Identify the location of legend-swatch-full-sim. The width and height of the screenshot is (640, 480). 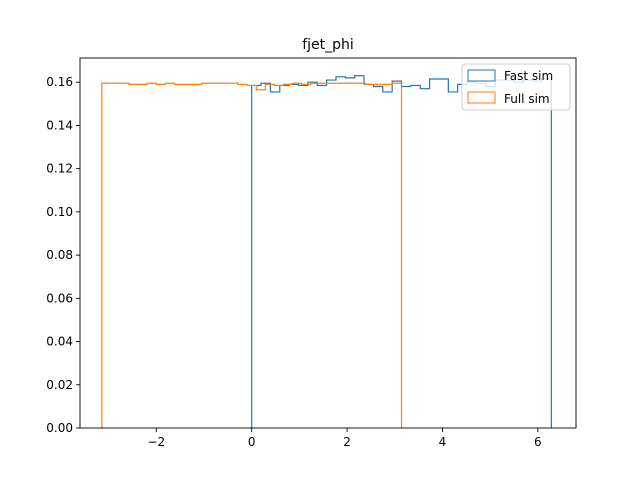
(481, 97).